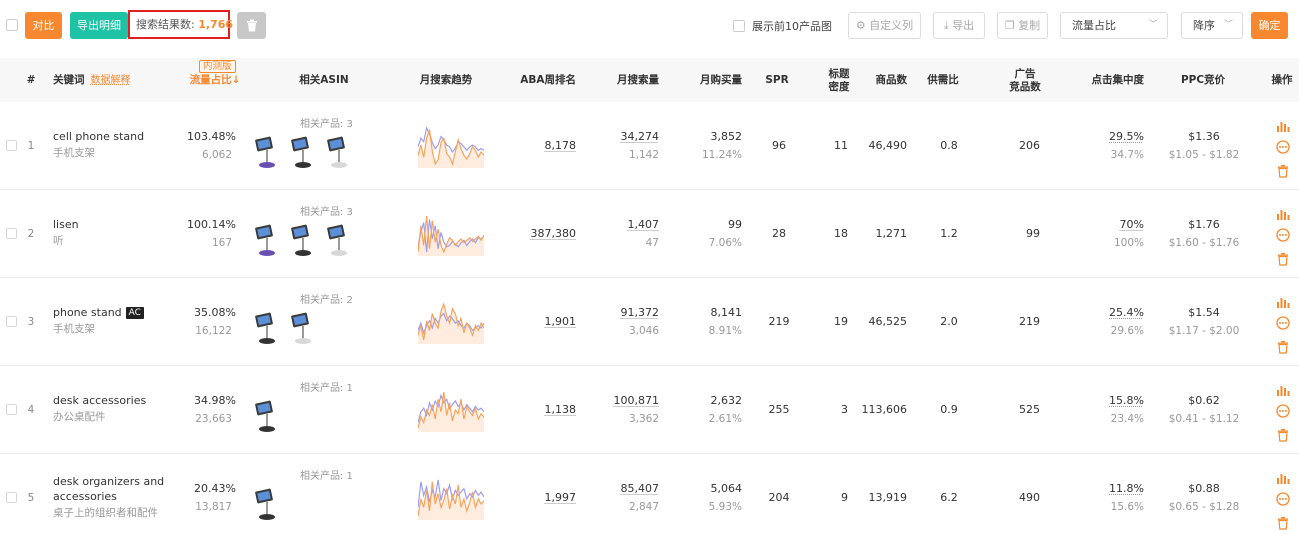 The width and height of the screenshot is (1299, 534). What do you see at coordinates (213, 331) in the screenshot?
I see `traffic-share-sub: 16,122` at bounding box center [213, 331].